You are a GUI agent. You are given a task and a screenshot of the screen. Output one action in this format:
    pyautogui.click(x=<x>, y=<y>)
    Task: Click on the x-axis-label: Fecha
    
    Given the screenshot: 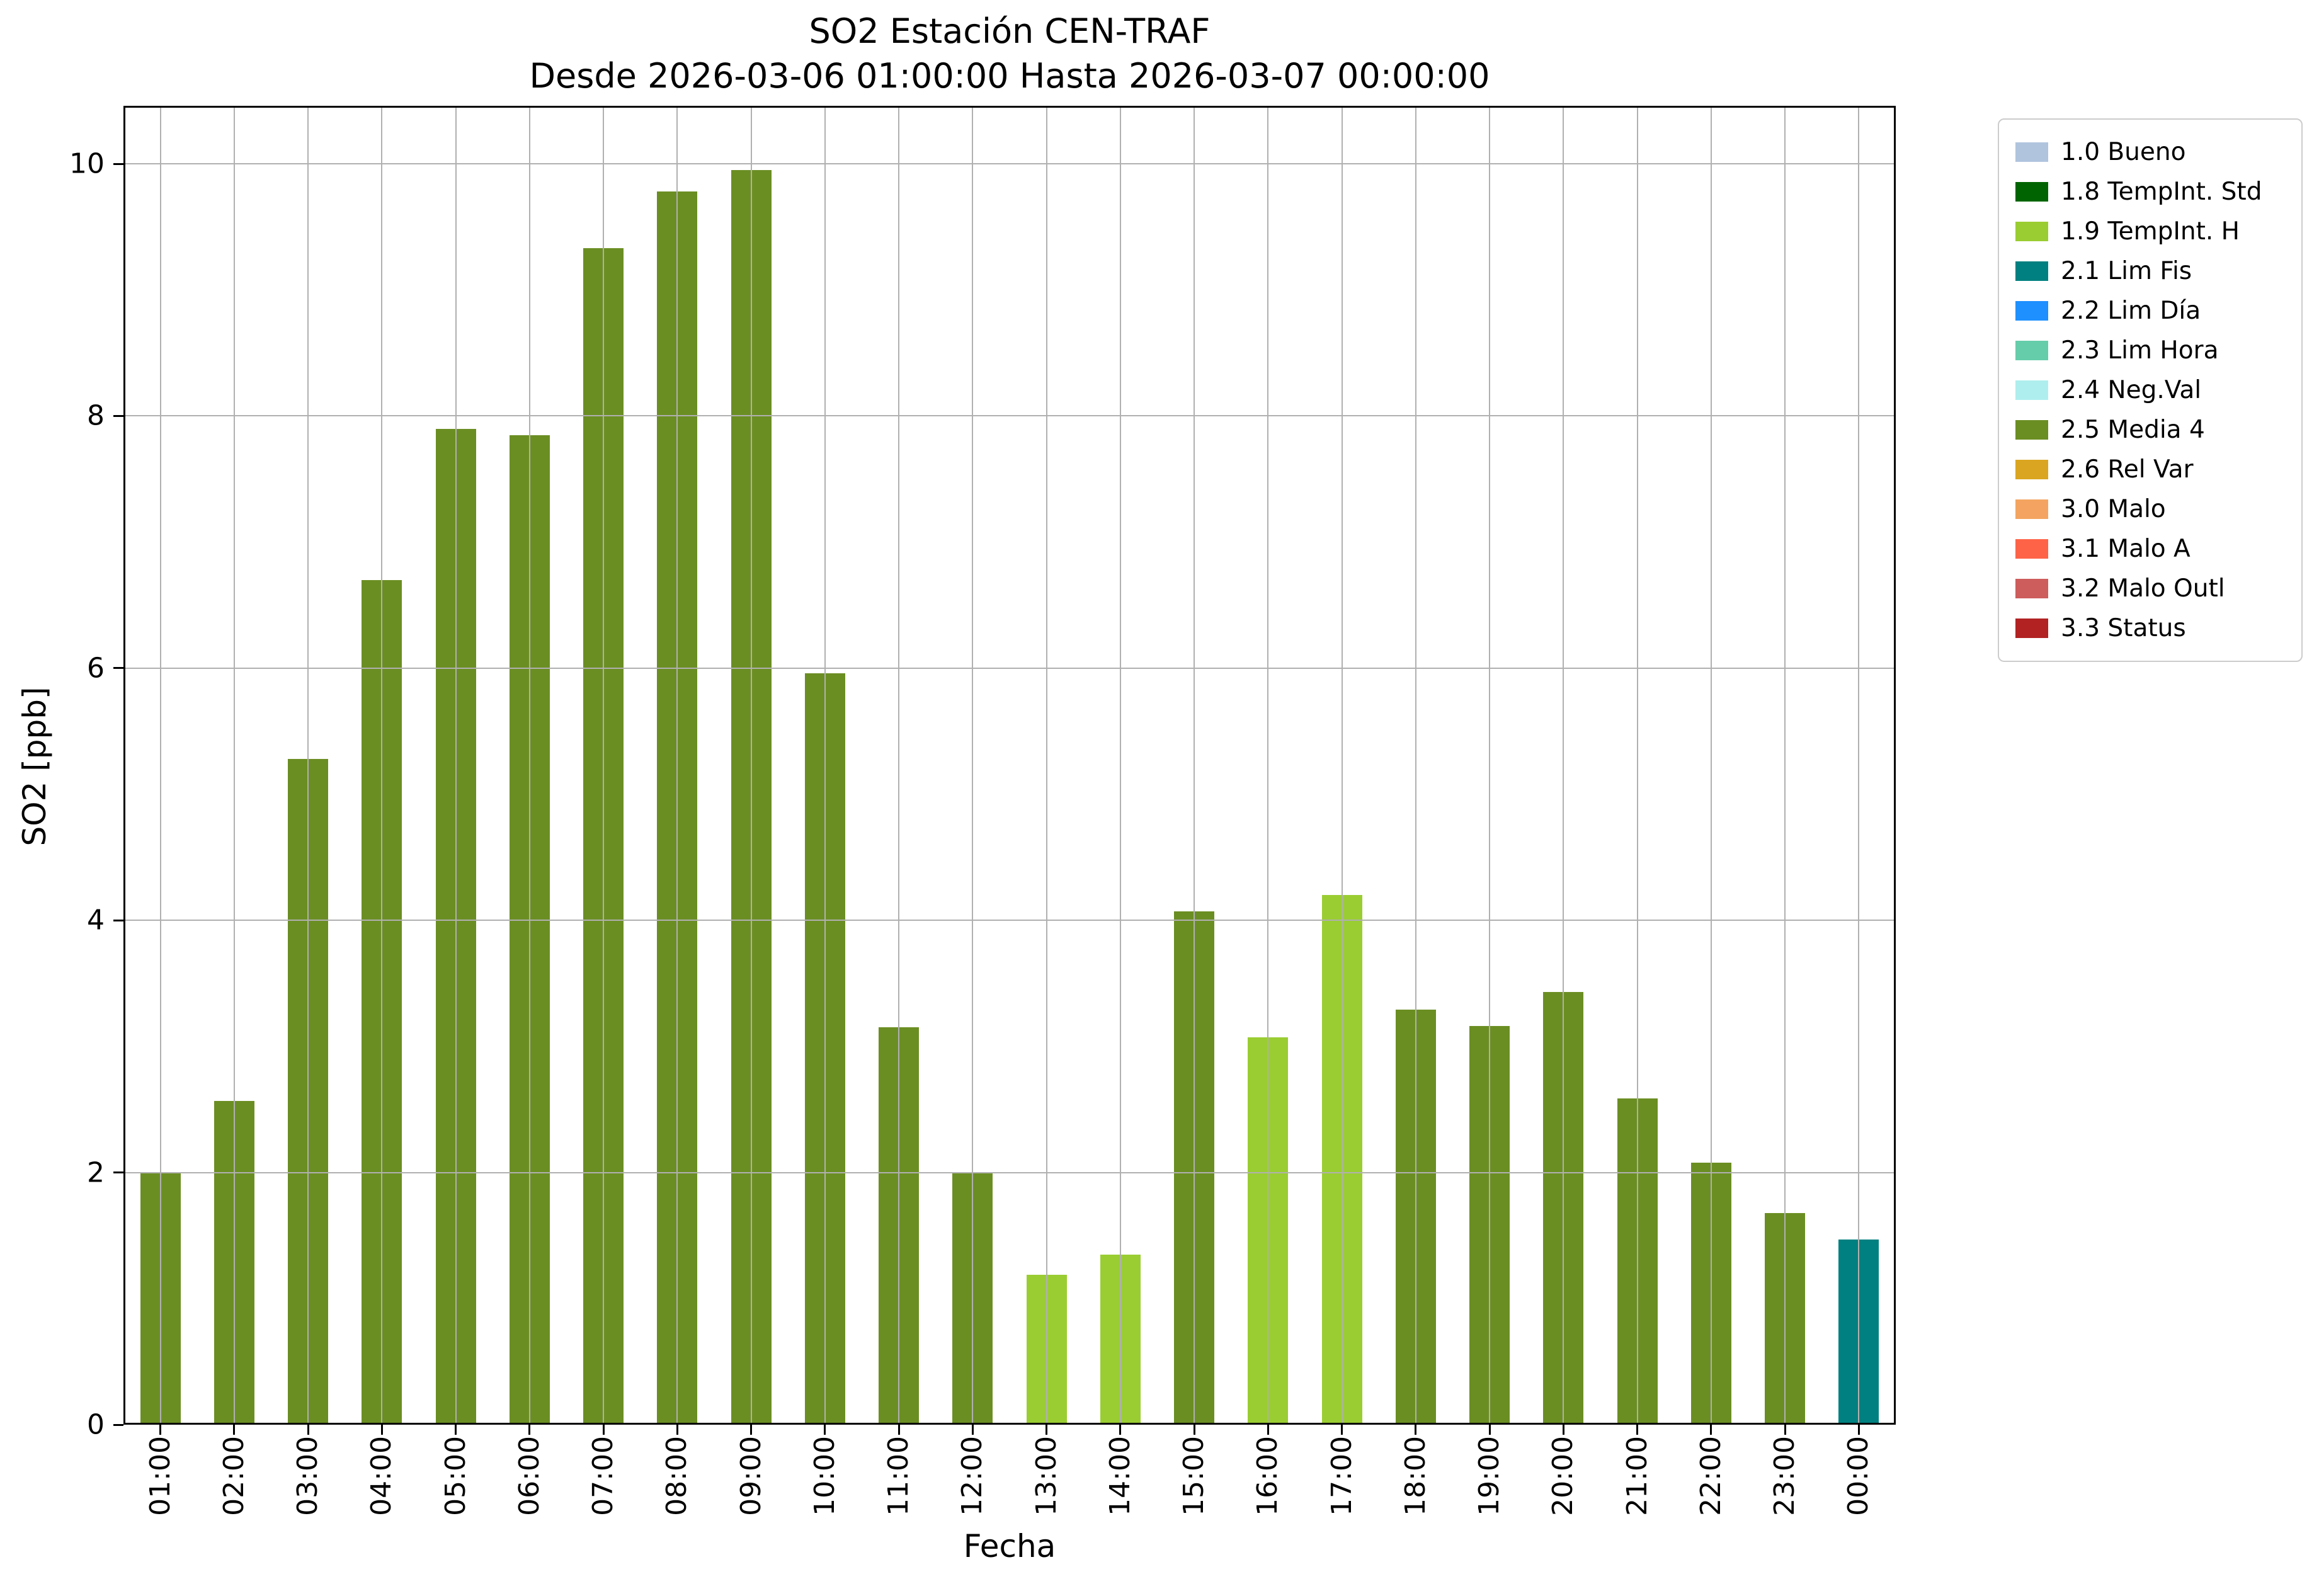 What is the action you would take?
    pyautogui.click(x=1009, y=1546)
    